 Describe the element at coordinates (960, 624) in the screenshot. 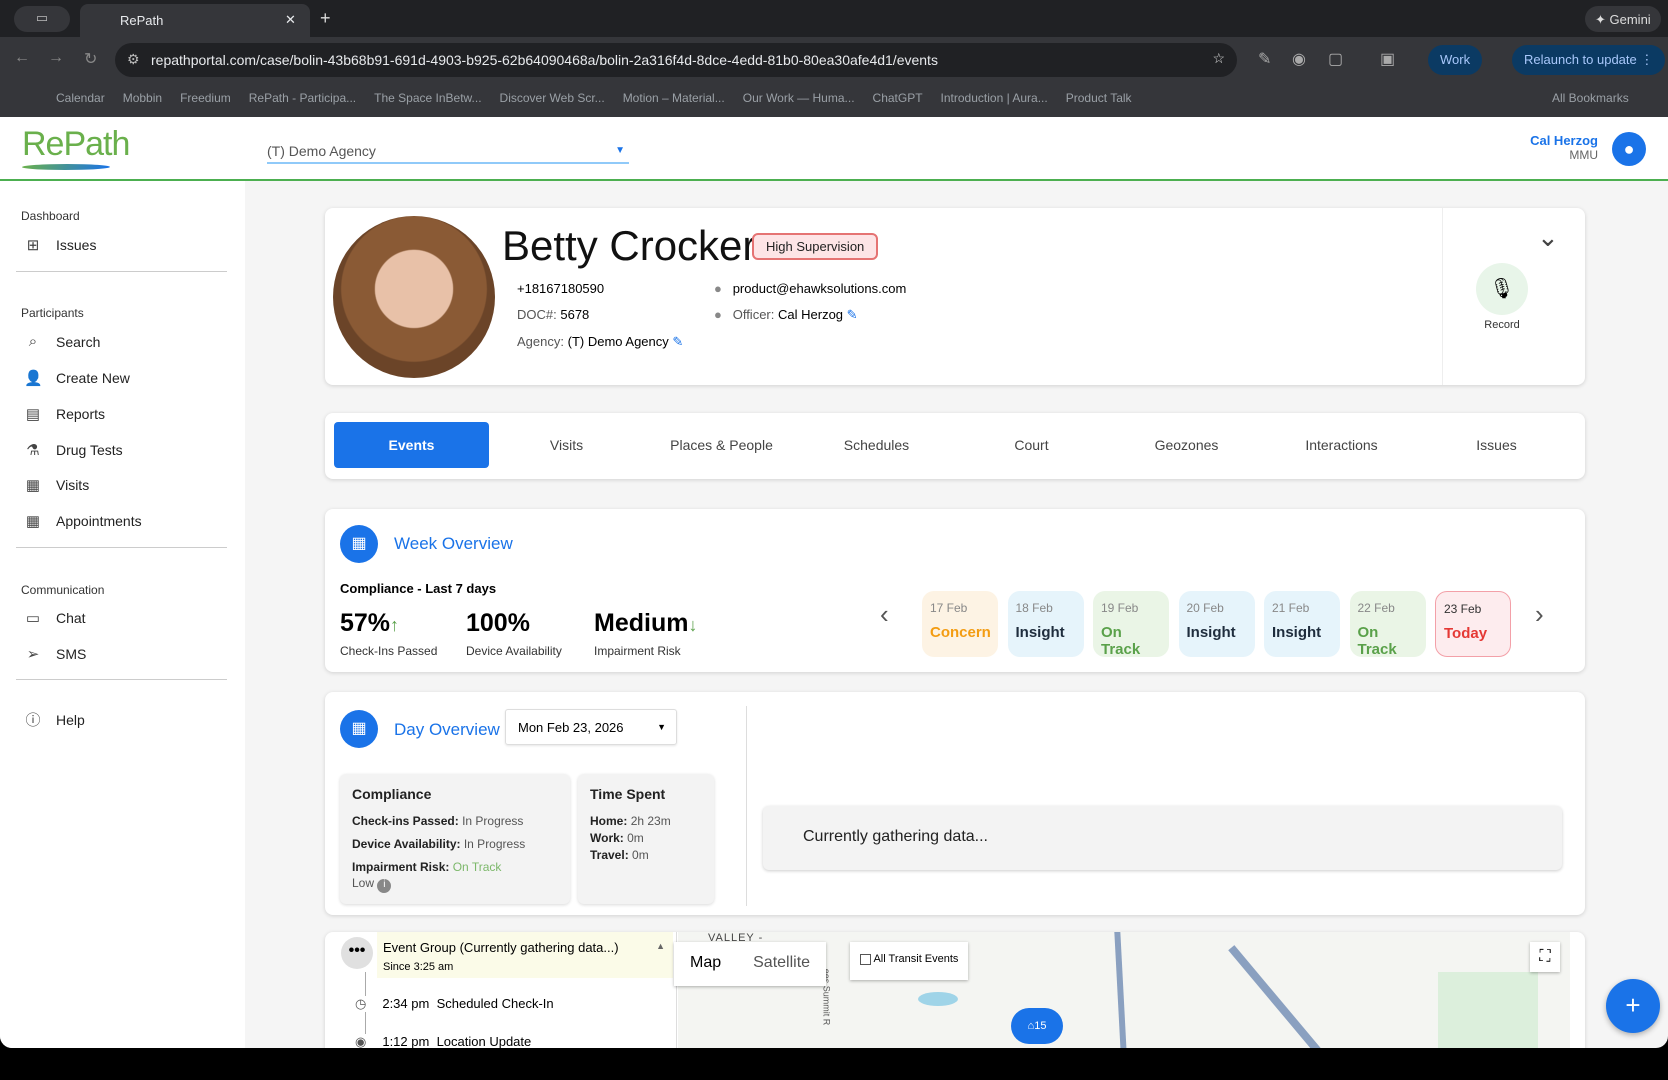

I see `day-chip: 17 Feb Concern` at that location.